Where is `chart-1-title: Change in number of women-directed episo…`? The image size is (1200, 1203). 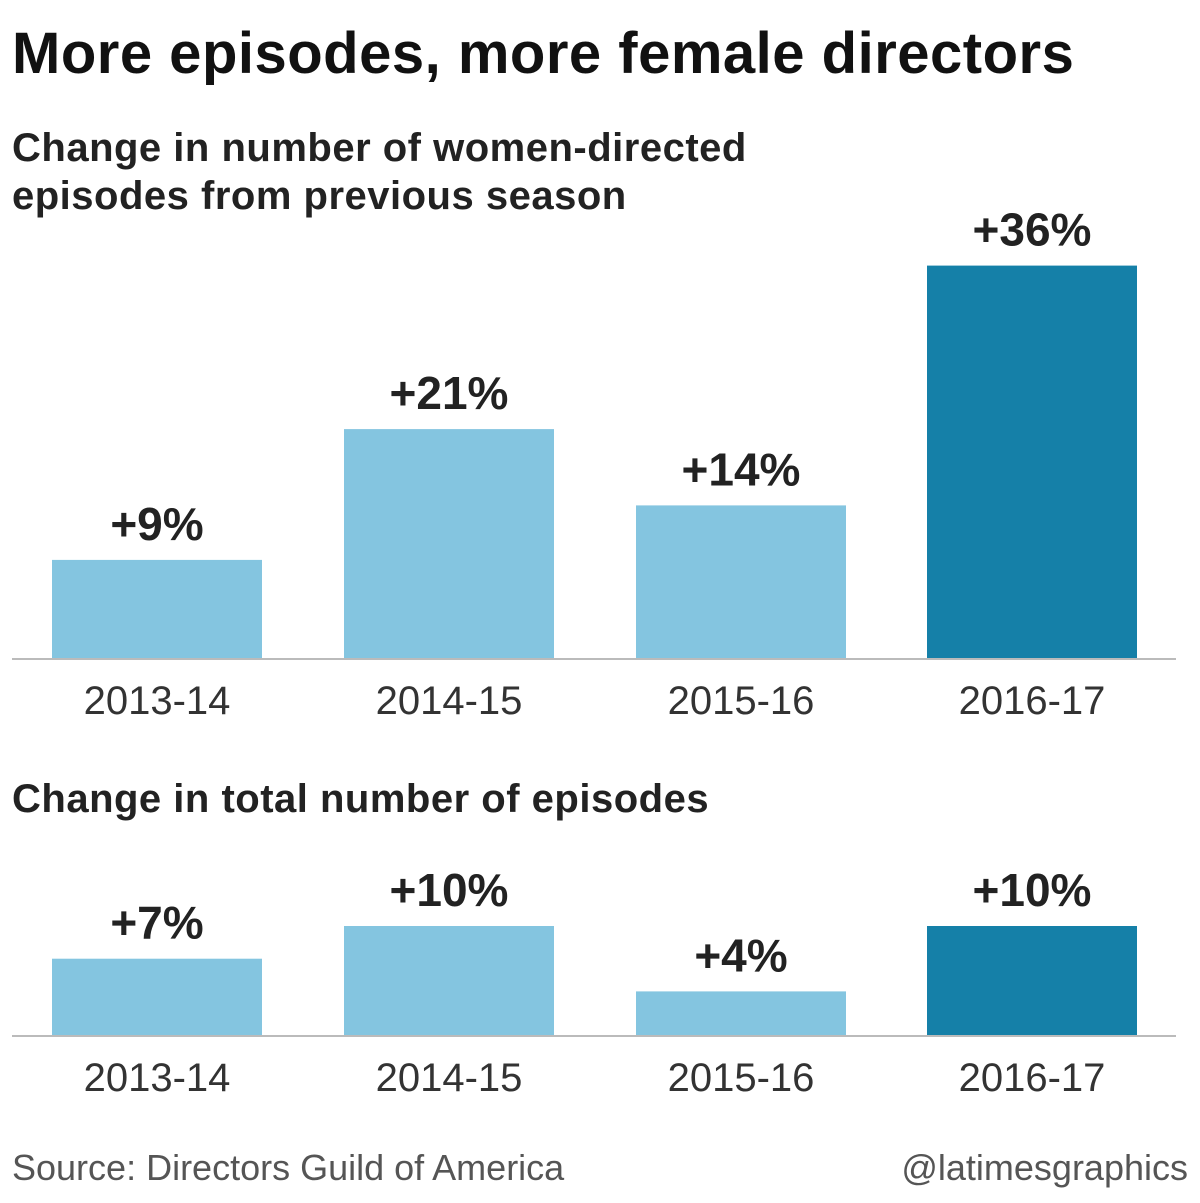 chart-1-title: Change in number of women-directed episo… is located at coordinates (379, 172).